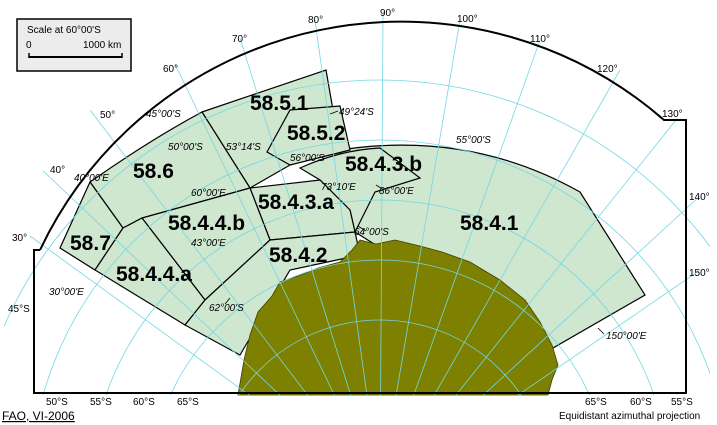 Image resolution: width=717 pixels, height=425 pixels. I want to click on area-label-58-4-2: 58.4.2, so click(298, 255).